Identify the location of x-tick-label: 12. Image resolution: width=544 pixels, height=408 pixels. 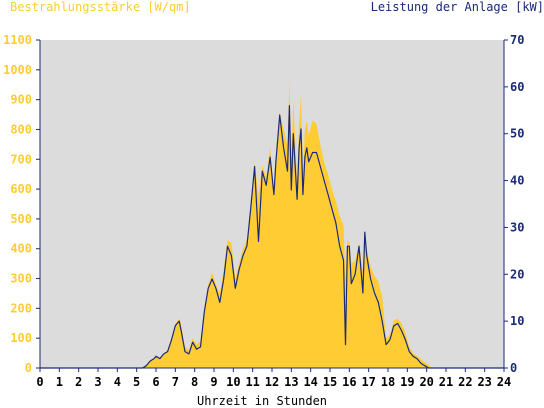
(272, 382).